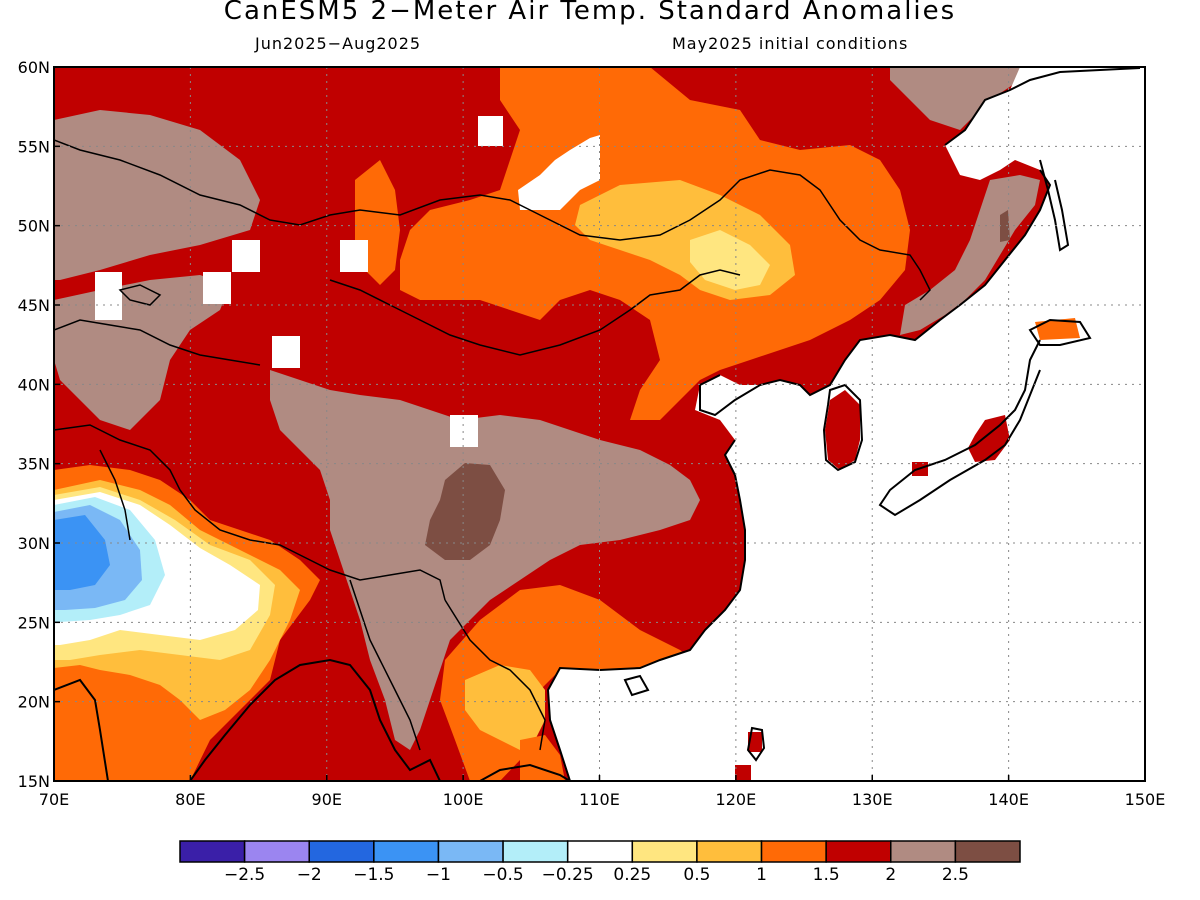 Image resolution: width=1200 pixels, height=900 pixels. Describe the element at coordinates (34, 622) in the screenshot. I see `y-tick-label: 25N` at that location.